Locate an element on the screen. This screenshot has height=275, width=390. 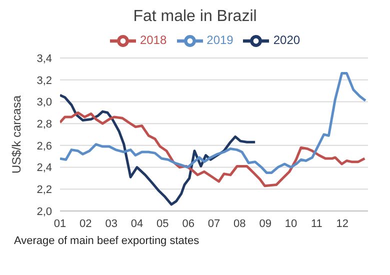
x-tick-label: 09 is located at coordinates (265, 224).